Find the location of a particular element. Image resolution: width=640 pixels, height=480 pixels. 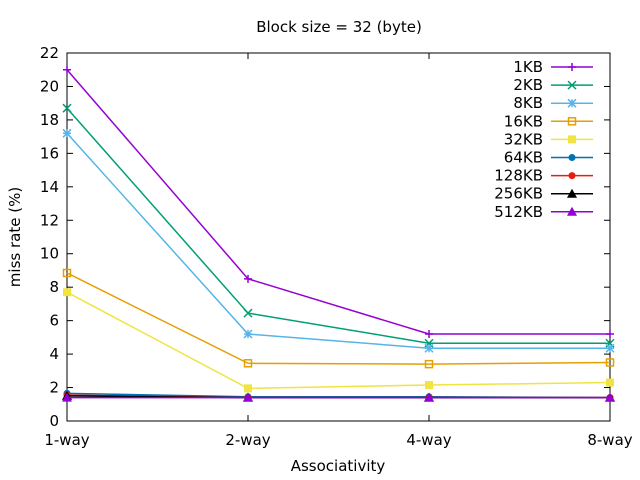

y-tick-label: 14 is located at coordinates (49, 187).